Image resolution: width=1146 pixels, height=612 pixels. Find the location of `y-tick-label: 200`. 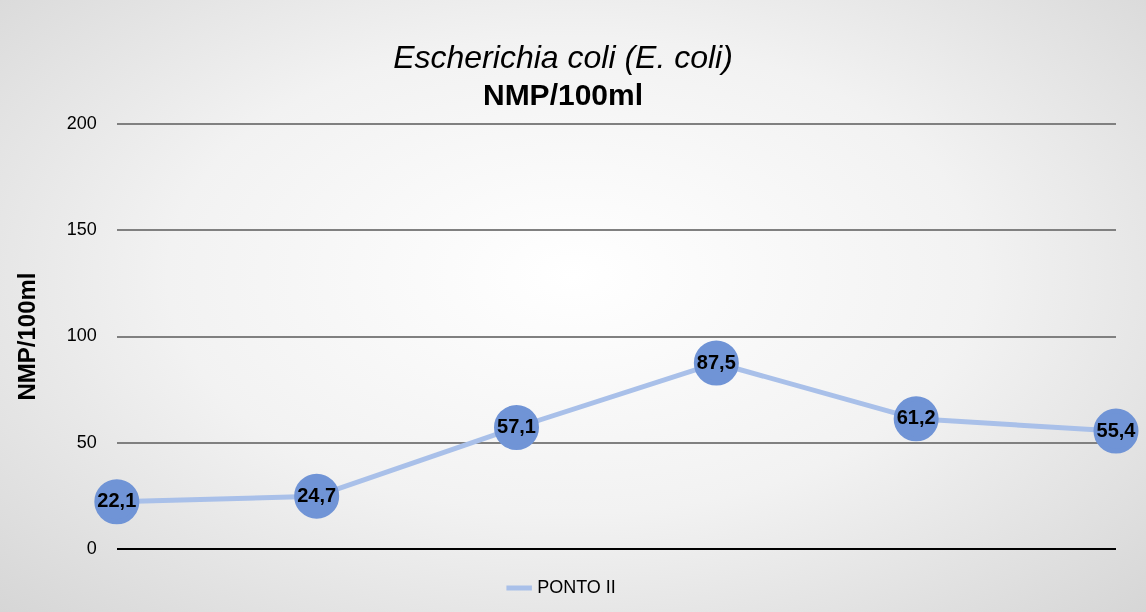

y-tick-label: 200 is located at coordinates (81, 123).